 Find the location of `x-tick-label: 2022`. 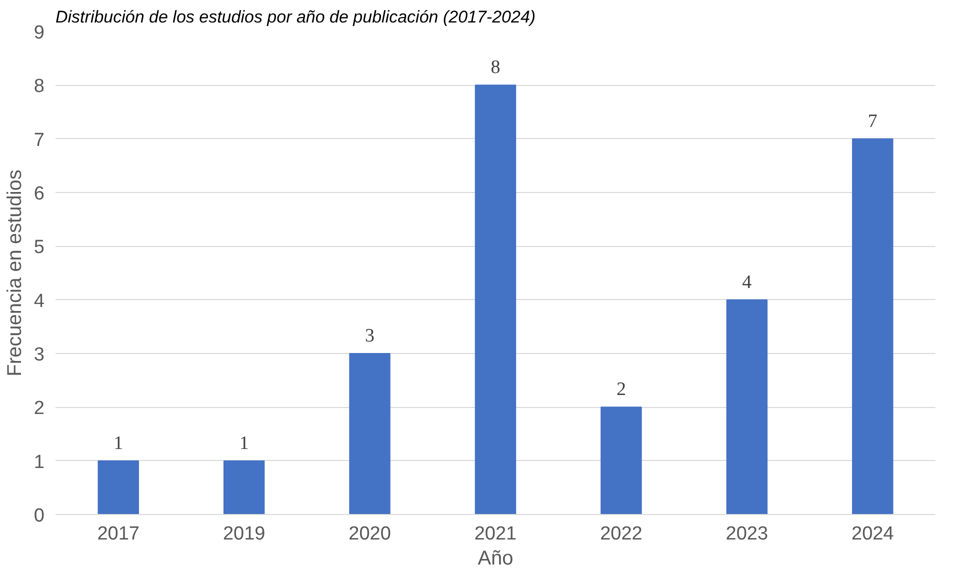

x-tick-label: 2022 is located at coordinates (621, 534).